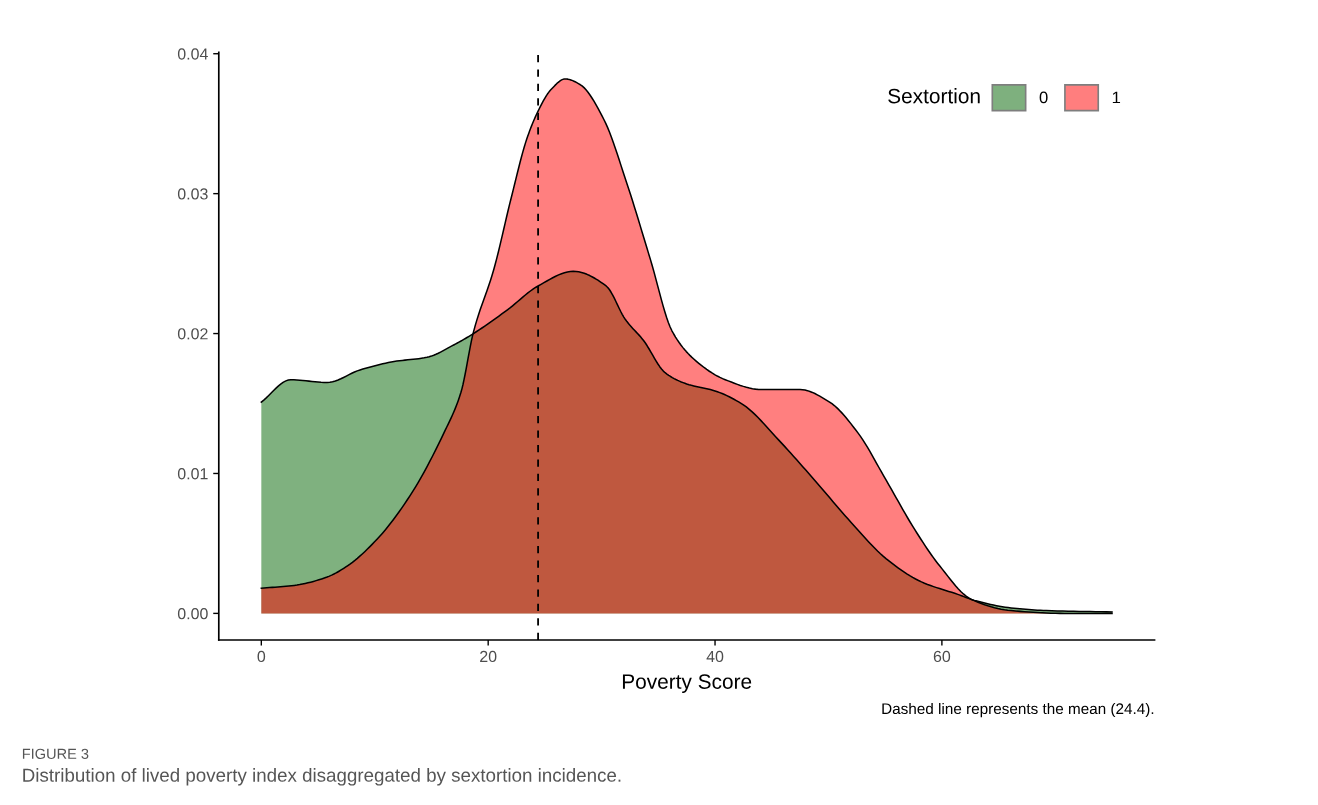 The height and width of the screenshot is (805, 1318). I want to click on x-tick-label: 40, so click(715, 656).